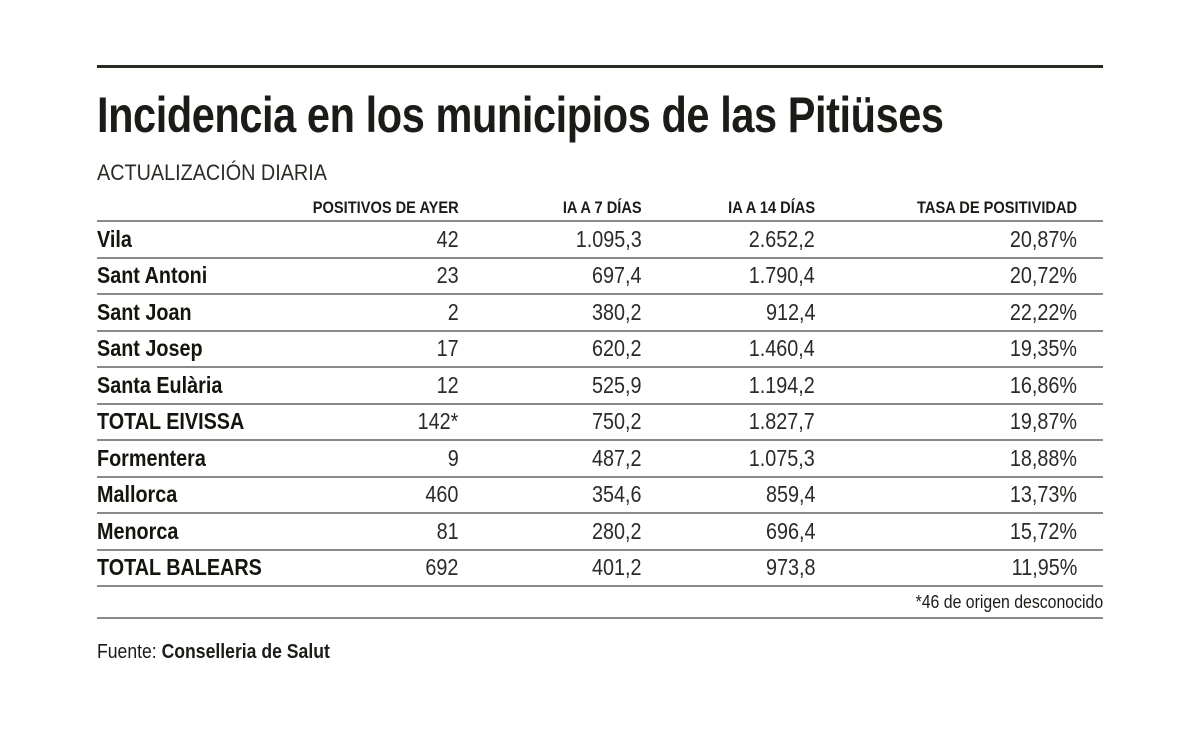 The height and width of the screenshot is (734, 1200). What do you see at coordinates (1009, 602) in the screenshot?
I see `footnote: *46 de origen desconocido` at bounding box center [1009, 602].